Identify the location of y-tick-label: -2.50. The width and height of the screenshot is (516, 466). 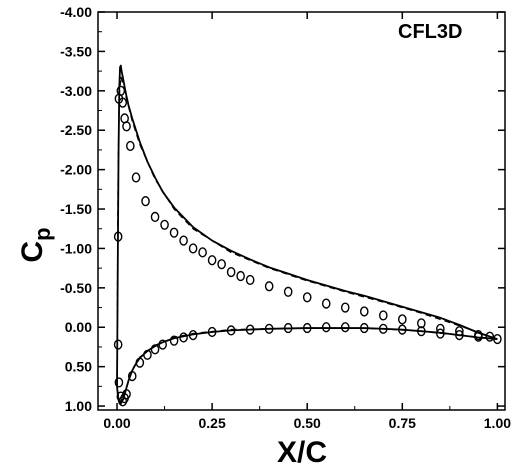
(76, 130).